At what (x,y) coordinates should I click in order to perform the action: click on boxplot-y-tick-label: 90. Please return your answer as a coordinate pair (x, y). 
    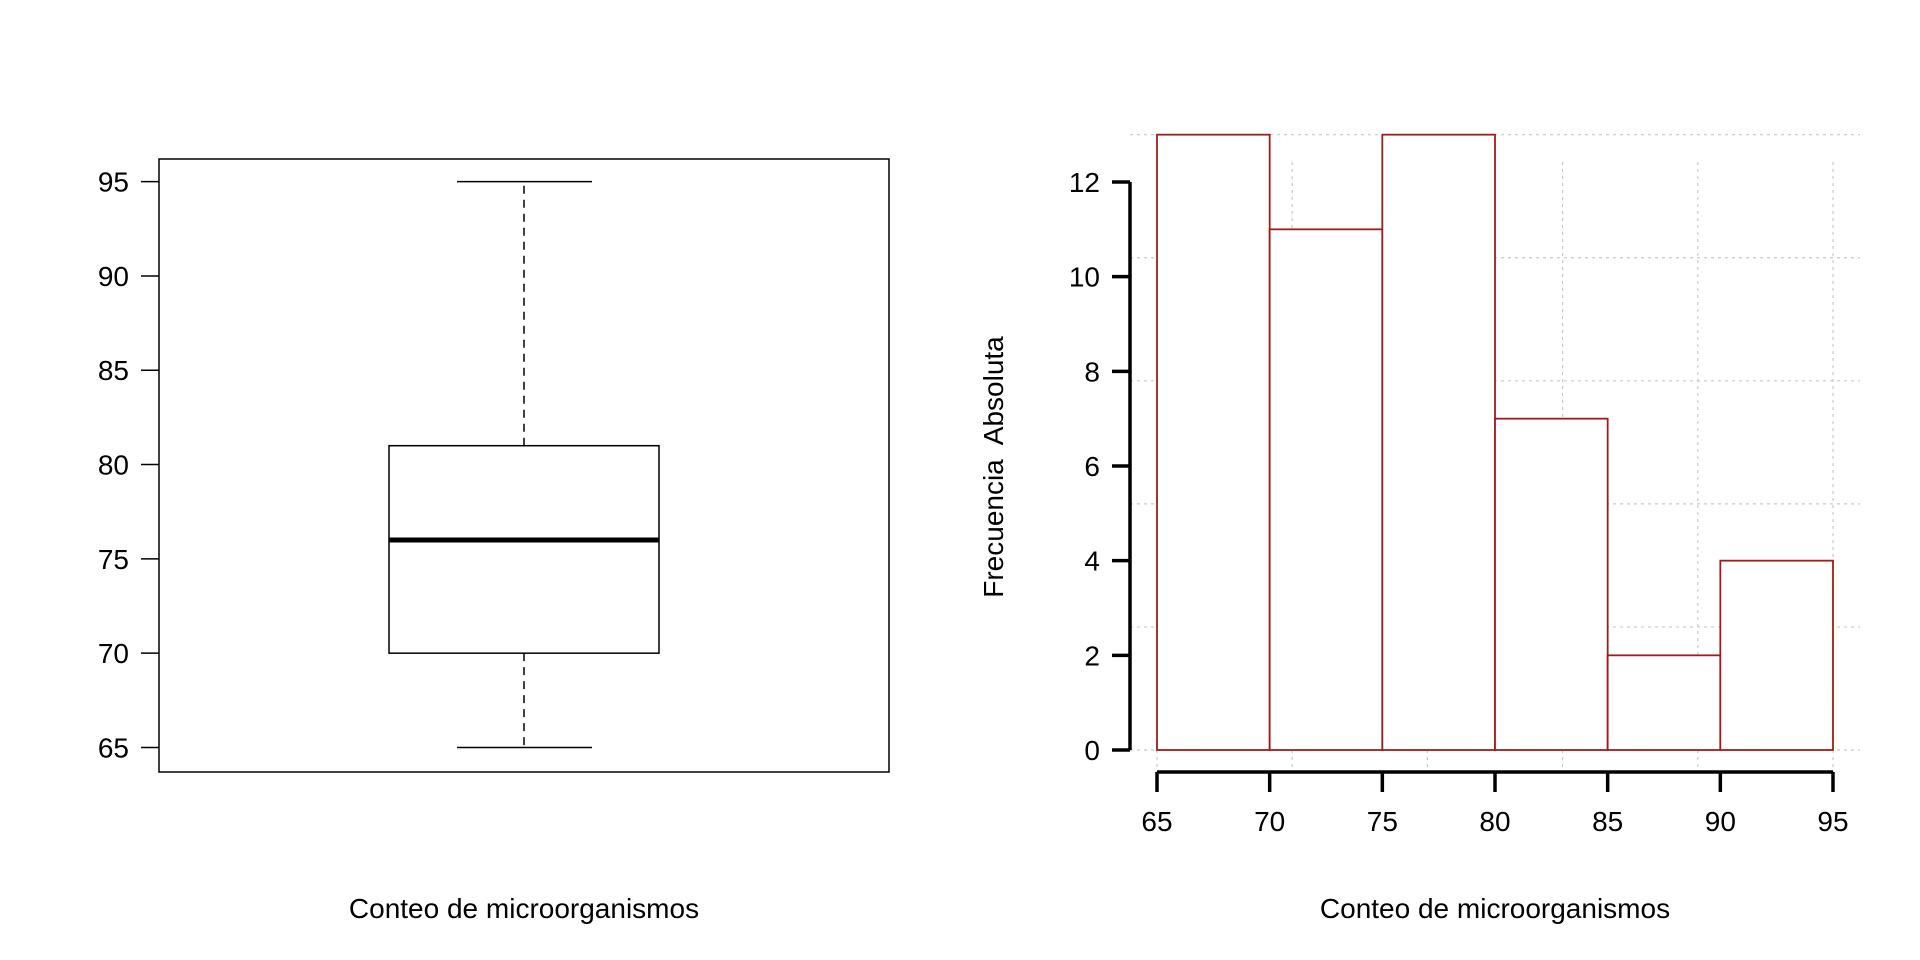
    Looking at the image, I should click on (113, 276).